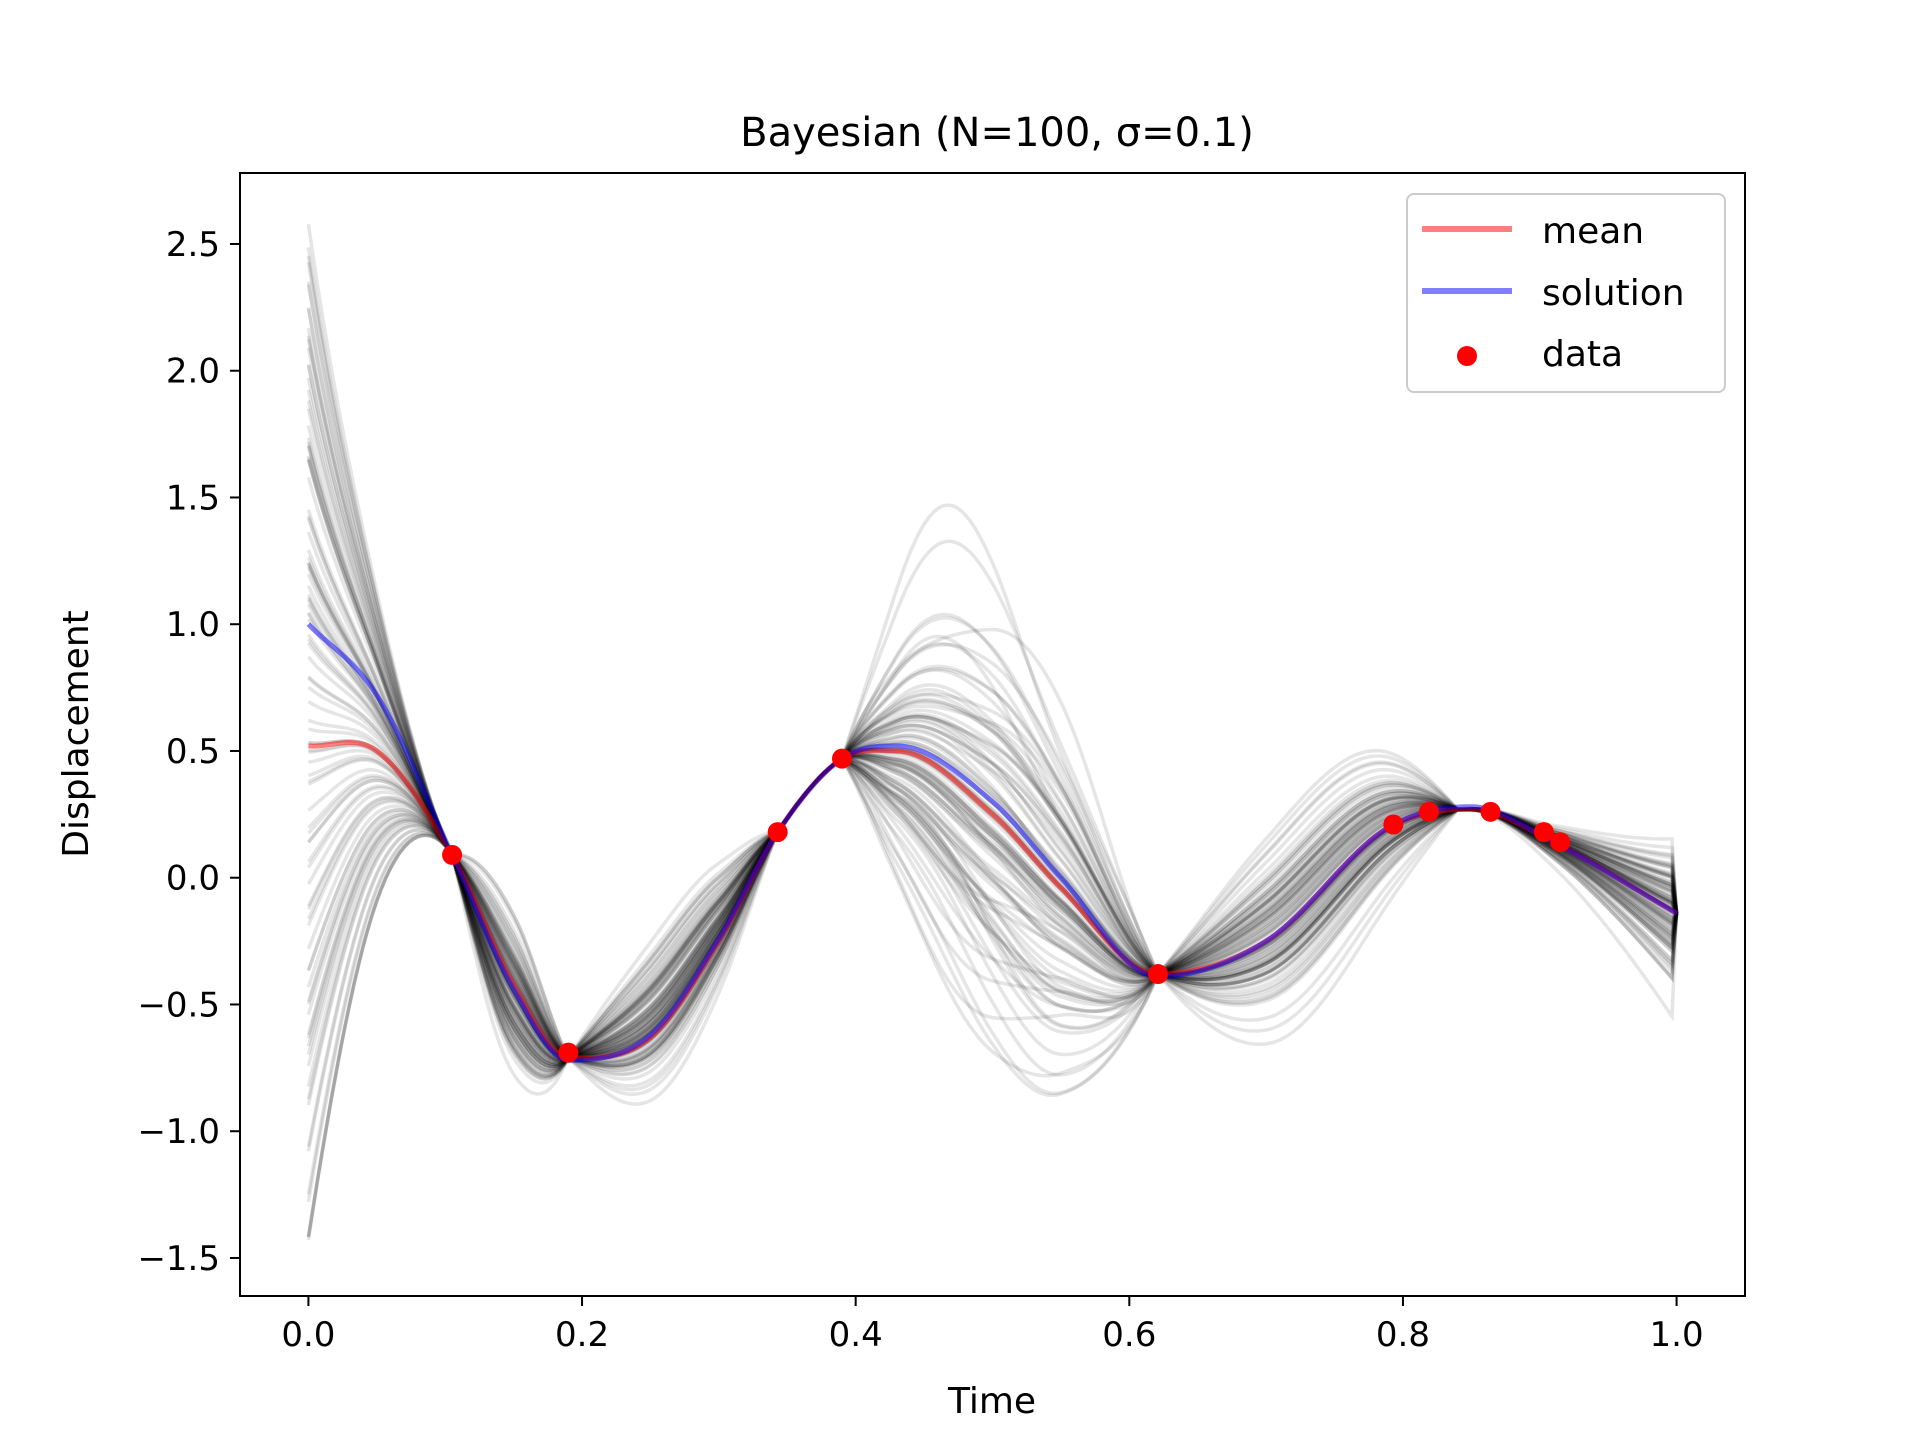  I want to click on y-tick-label: 0.0, so click(193, 879).